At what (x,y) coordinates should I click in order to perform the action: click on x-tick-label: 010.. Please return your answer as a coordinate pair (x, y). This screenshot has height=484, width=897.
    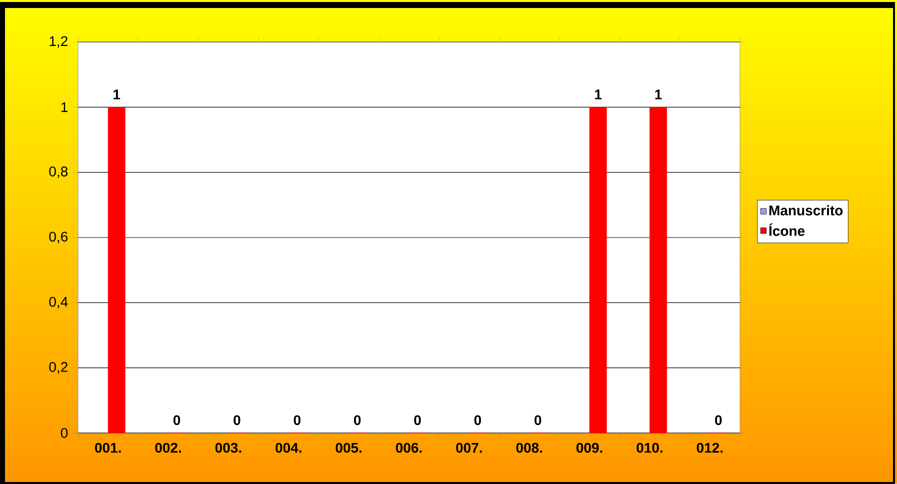
    Looking at the image, I should click on (649, 447).